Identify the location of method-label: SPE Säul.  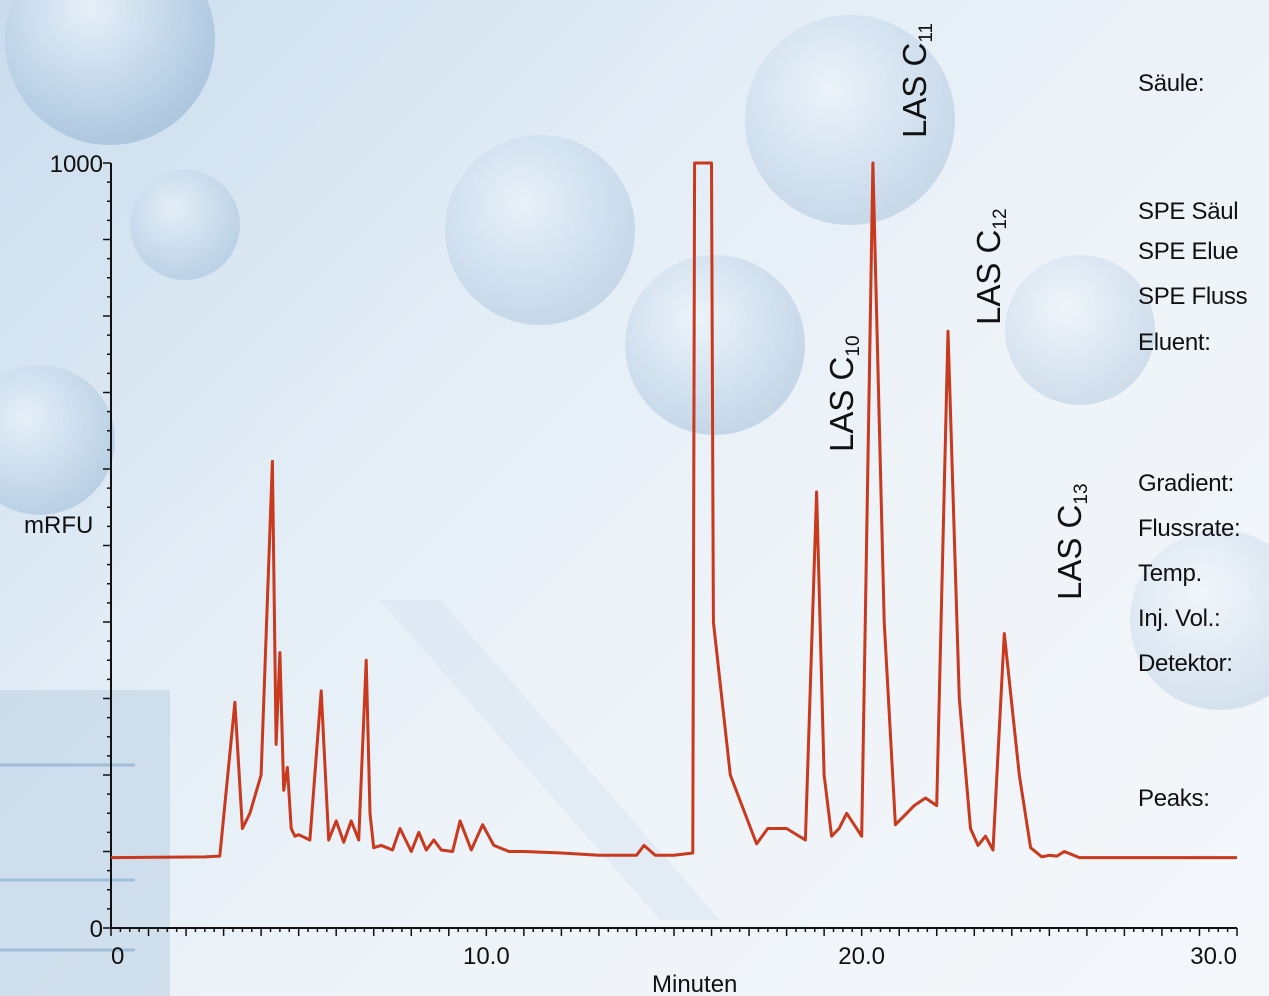
(1188, 211).